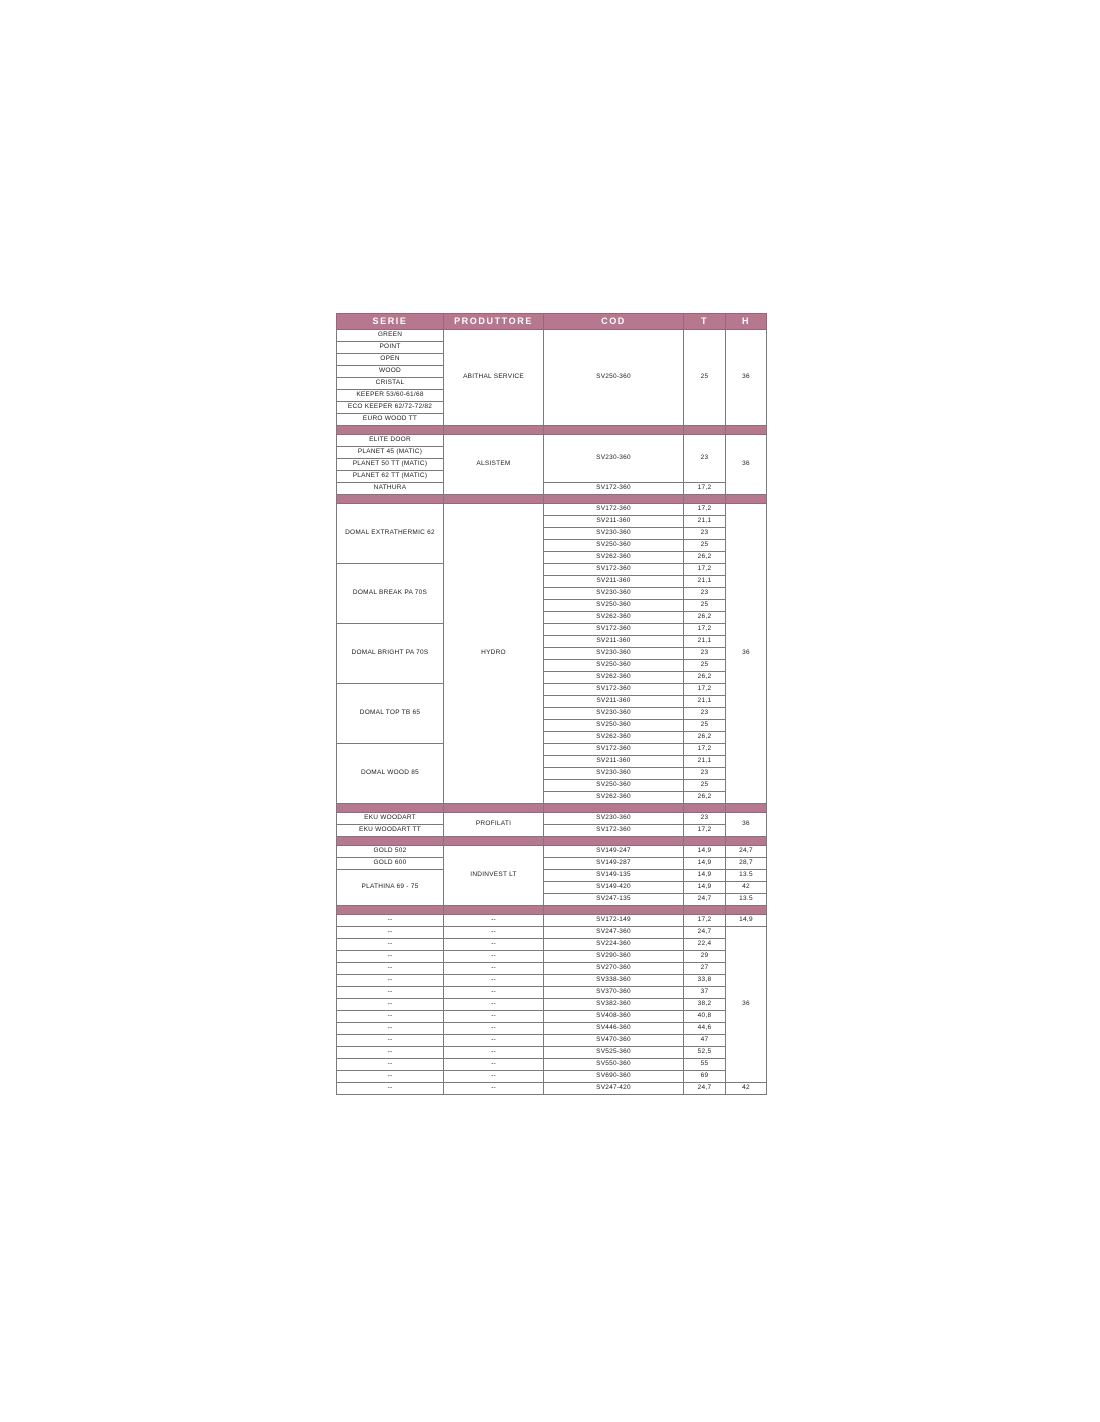 The height and width of the screenshot is (1422, 1100). What do you see at coordinates (390, 321) in the screenshot?
I see `column-header-serie: SERIE` at bounding box center [390, 321].